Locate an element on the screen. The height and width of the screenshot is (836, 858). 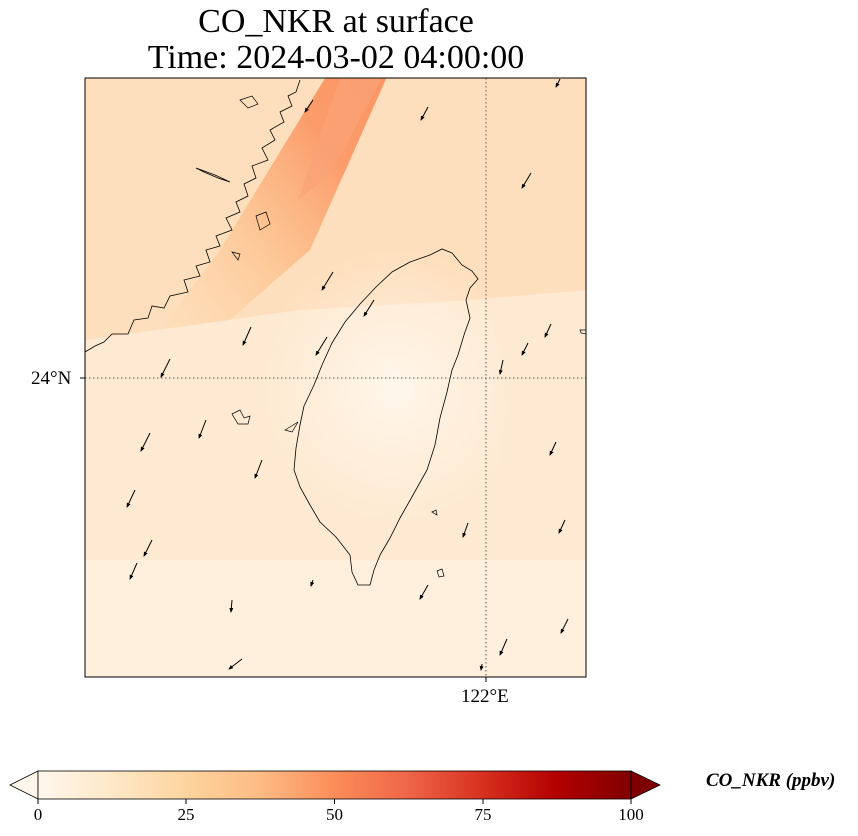
colorbar-extend-max is located at coordinates (645, 785).